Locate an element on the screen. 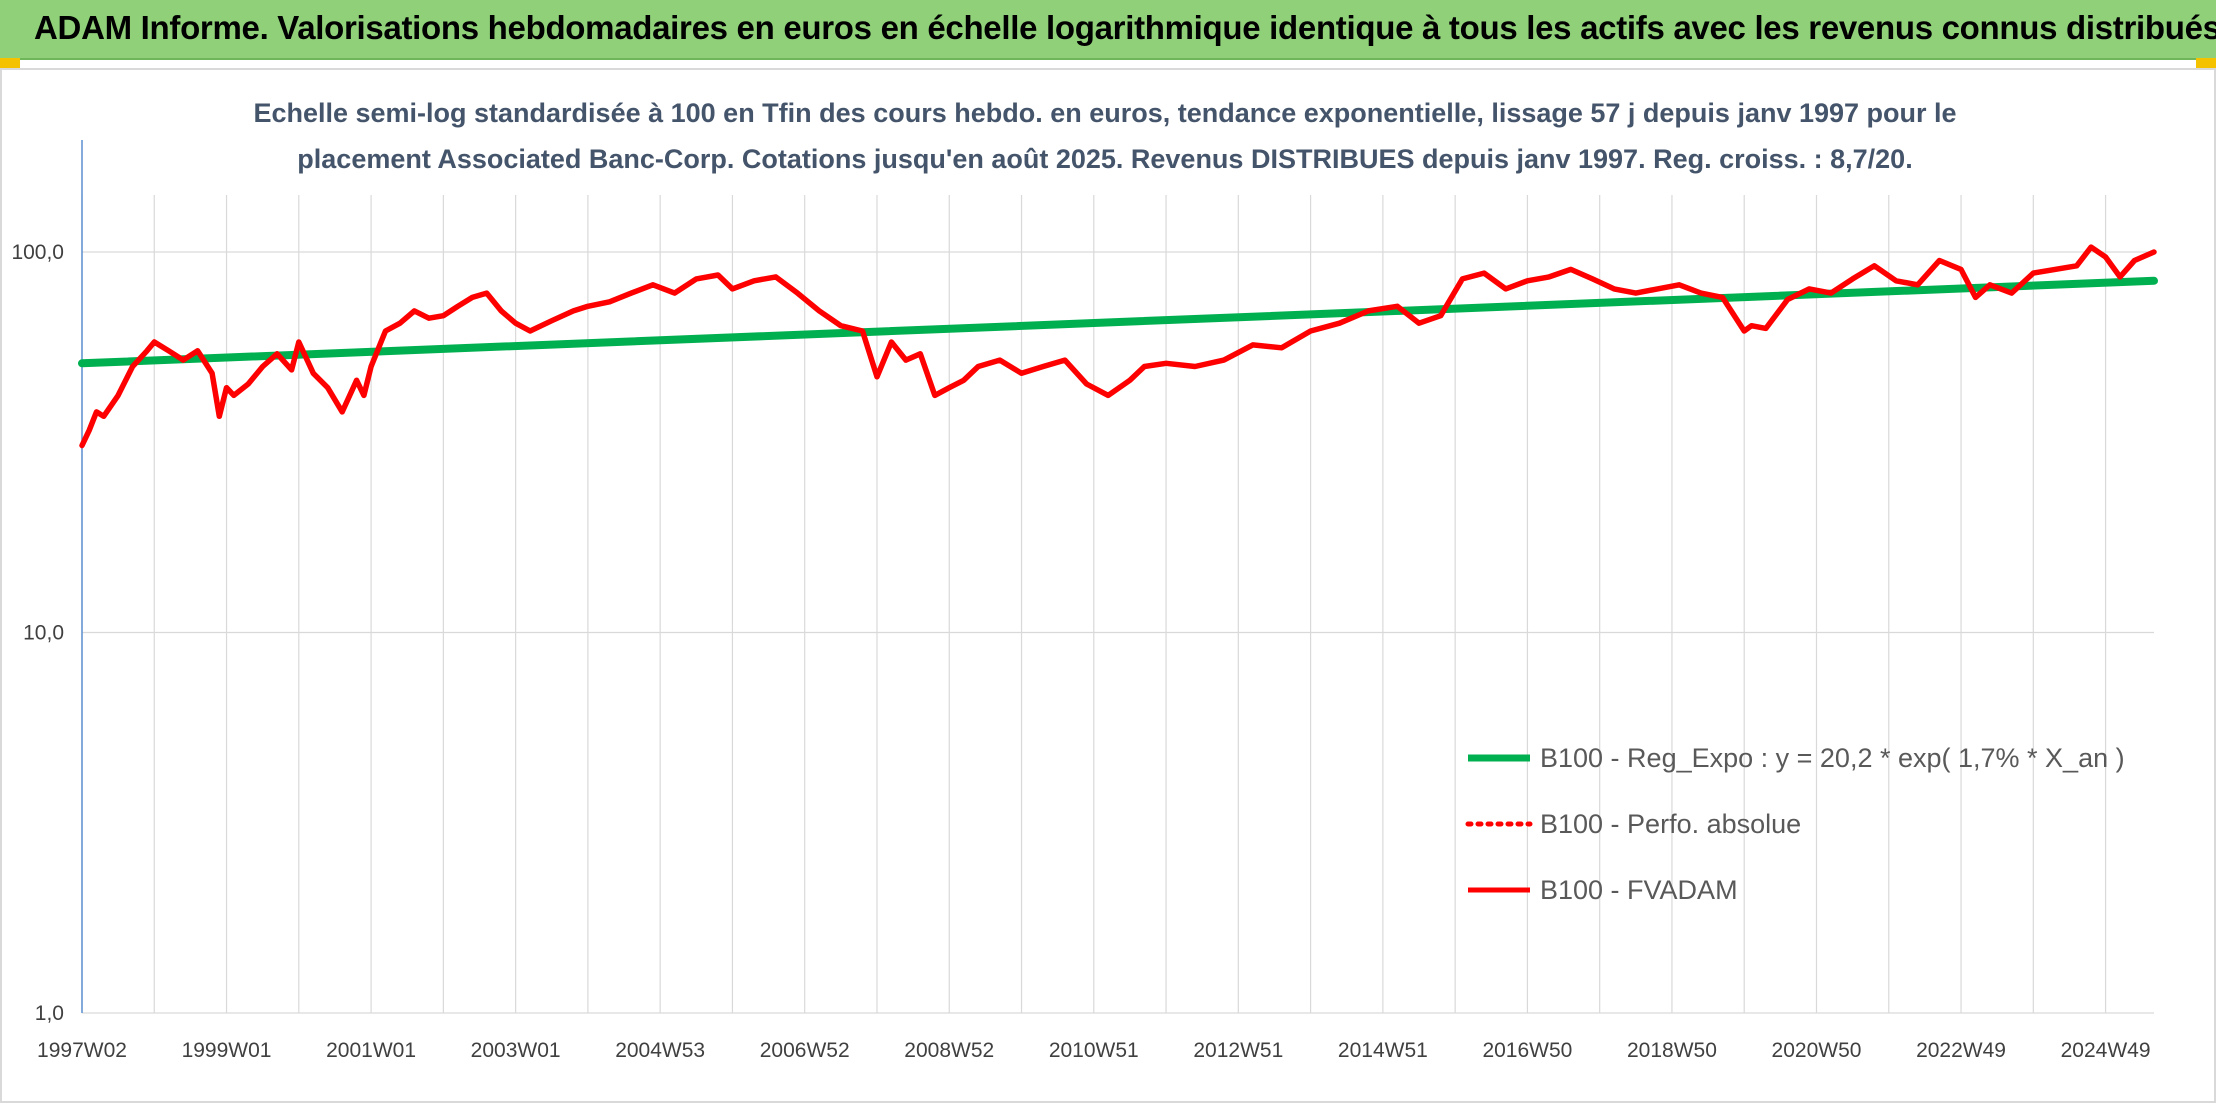  x-tick-label: 2004W53 is located at coordinates (660, 1050).